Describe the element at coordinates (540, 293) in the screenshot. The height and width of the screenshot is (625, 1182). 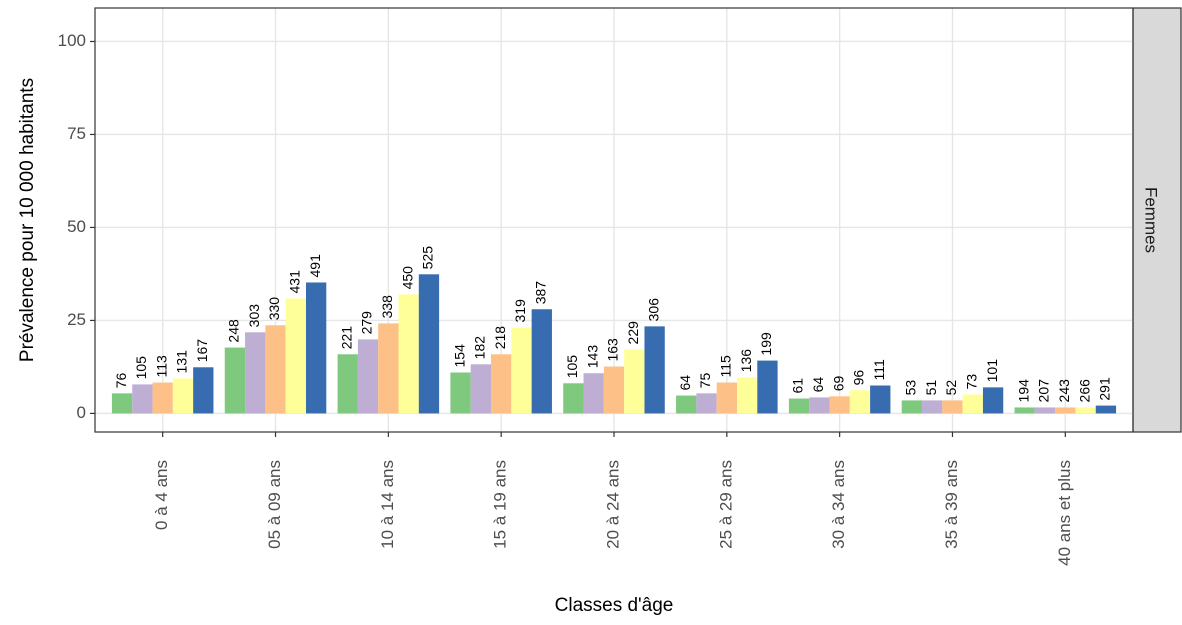
I see `count-label: 387` at that location.